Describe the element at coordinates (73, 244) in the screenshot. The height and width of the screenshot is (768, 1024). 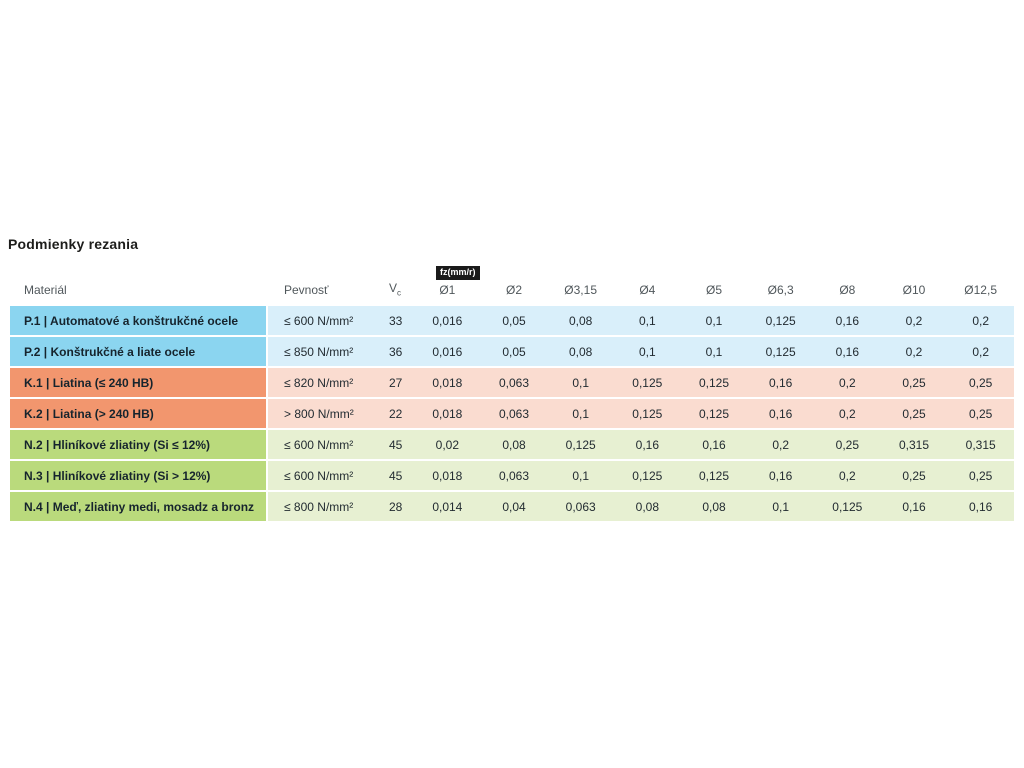
I see `page-title: Podmienky rezania` at that location.